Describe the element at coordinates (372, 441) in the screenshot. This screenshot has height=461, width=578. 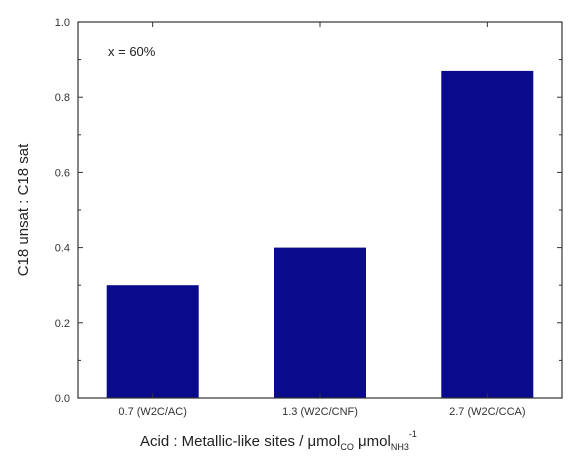
I see `x-axis-label-mid: μmol` at that location.